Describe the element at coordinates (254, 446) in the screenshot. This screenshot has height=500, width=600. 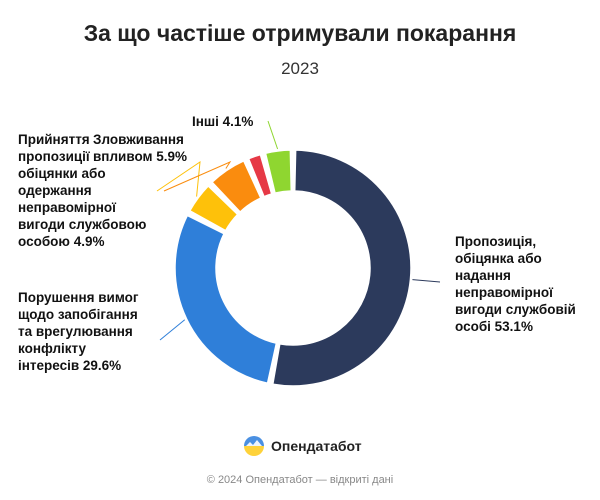
I see `opendatabot-logo-icon` at that location.